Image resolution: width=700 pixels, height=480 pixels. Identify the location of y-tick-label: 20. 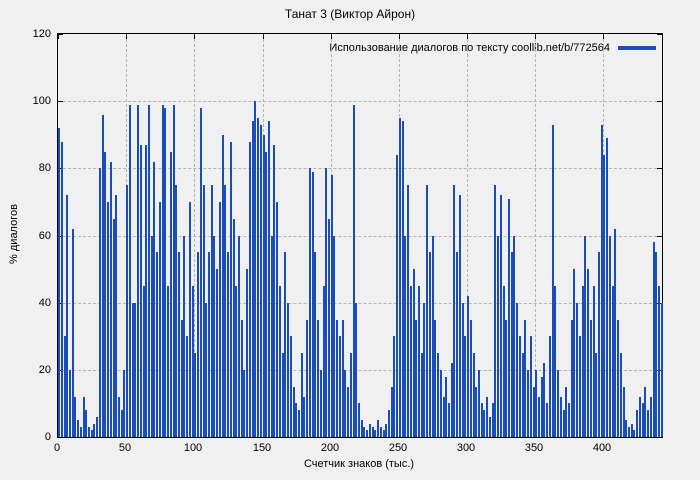
(44, 370).